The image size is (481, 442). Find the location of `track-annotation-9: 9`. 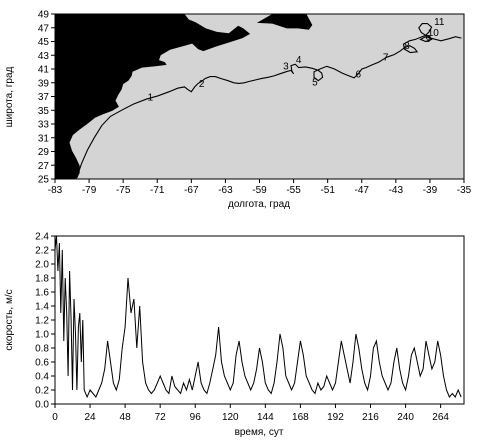

track-annotation-9: 9 is located at coordinates (428, 39).